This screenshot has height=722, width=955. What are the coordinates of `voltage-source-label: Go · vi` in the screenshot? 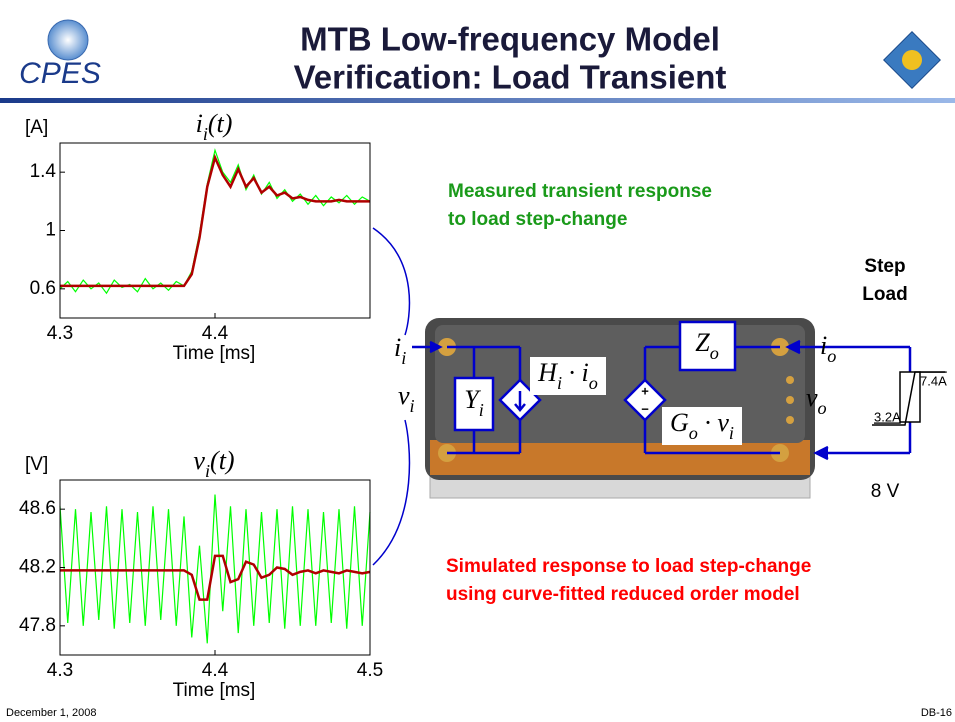 It's located at (702, 425).